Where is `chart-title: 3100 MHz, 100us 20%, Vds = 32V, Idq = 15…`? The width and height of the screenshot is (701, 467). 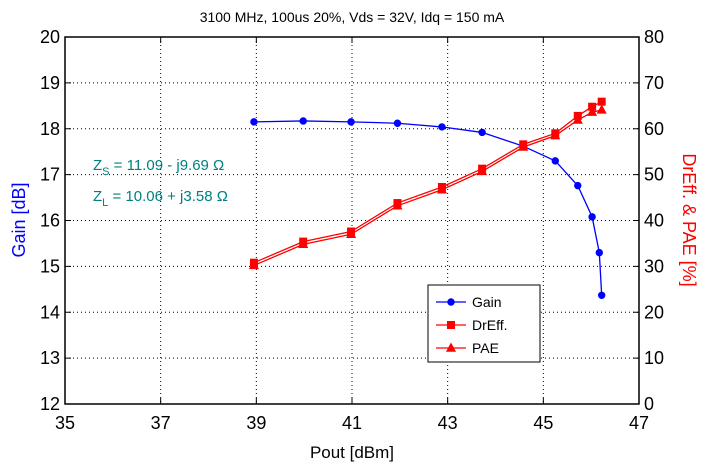 chart-title: 3100 MHz, 100us 20%, Vds = 32V, Idq = 15… is located at coordinates (352, 17).